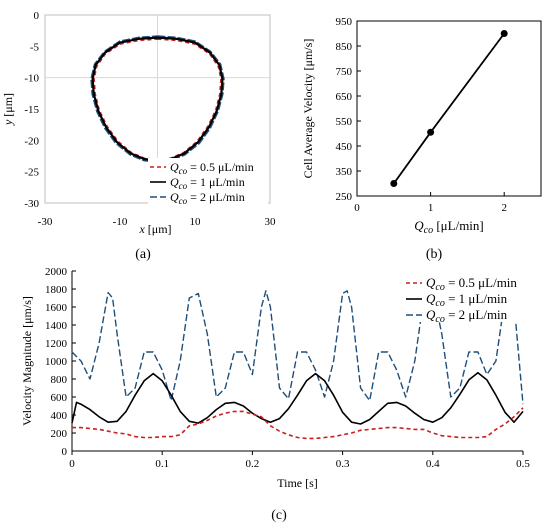 The height and width of the screenshot is (527, 550). What do you see at coordinates (72, 464) in the screenshot?
I see `panel-c-xtick-label: 0` at bounding box center [72, 464].